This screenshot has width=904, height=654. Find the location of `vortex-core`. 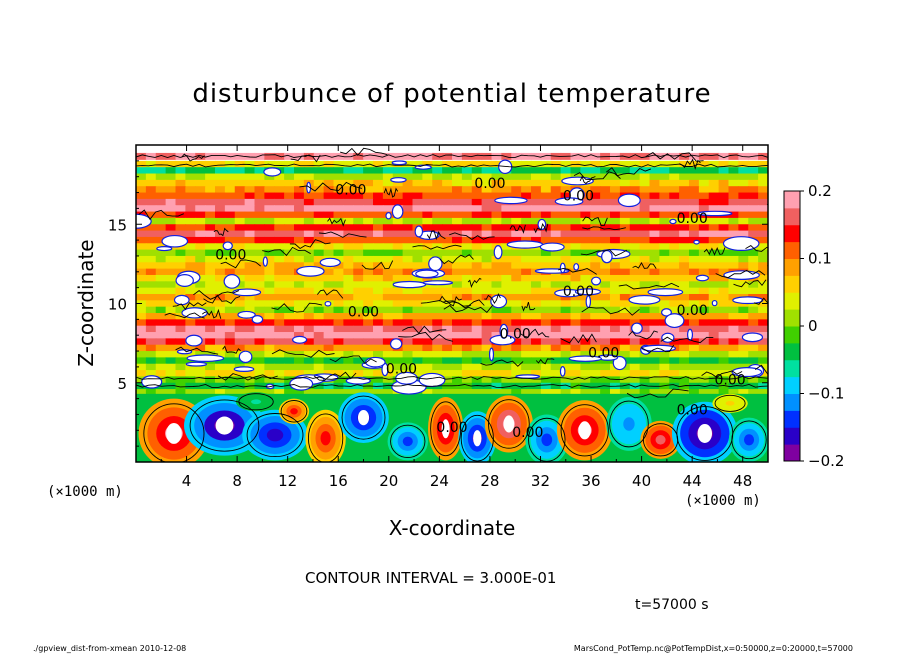

vortex-core is located at coordinates (705, 433).